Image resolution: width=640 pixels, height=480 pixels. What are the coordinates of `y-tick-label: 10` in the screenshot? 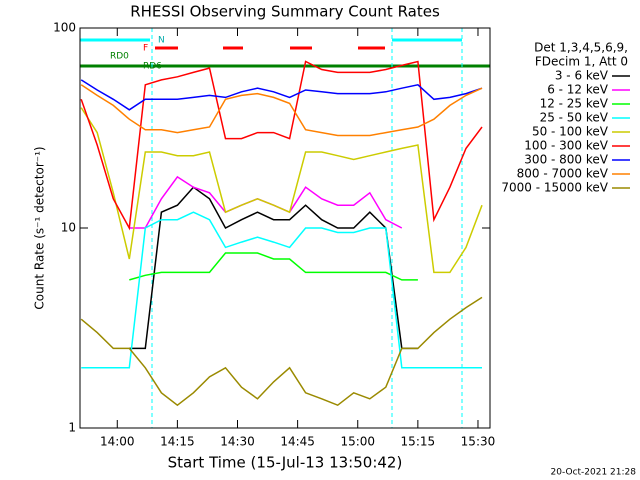 It's located at (68, 228).